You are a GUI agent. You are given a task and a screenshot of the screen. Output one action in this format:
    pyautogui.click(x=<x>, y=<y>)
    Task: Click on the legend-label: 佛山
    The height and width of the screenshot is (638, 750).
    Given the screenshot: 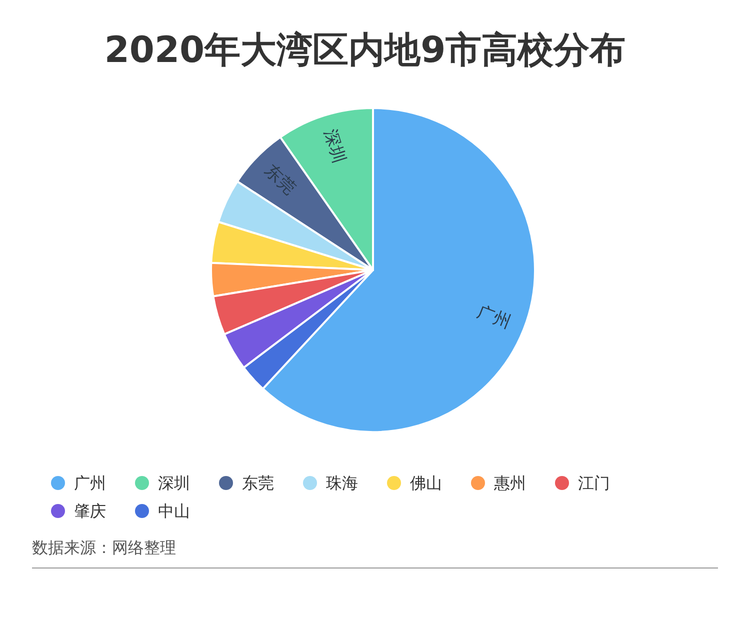 What is the action you would take?
    pyautogui.click(x=426, y=483)
    